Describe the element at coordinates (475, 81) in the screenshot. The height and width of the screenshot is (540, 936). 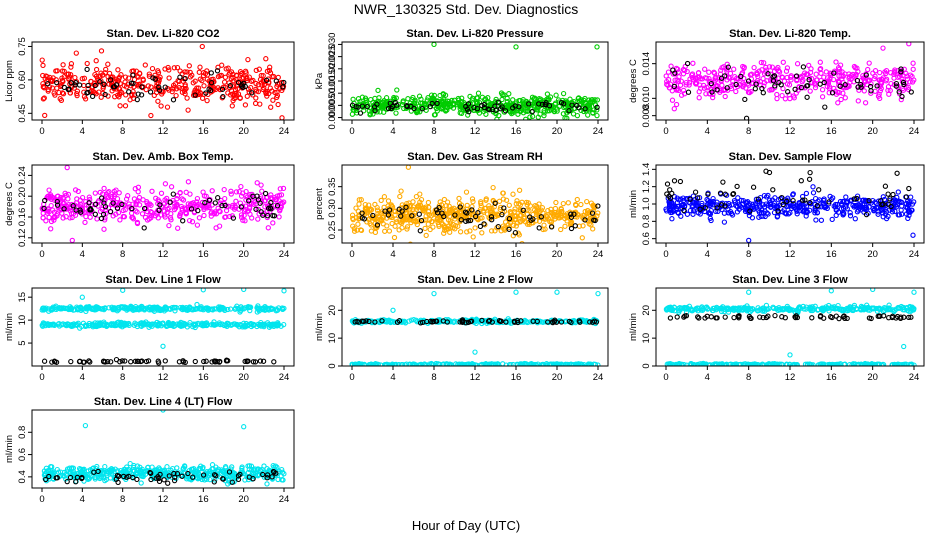
I see `data-points` at that location.